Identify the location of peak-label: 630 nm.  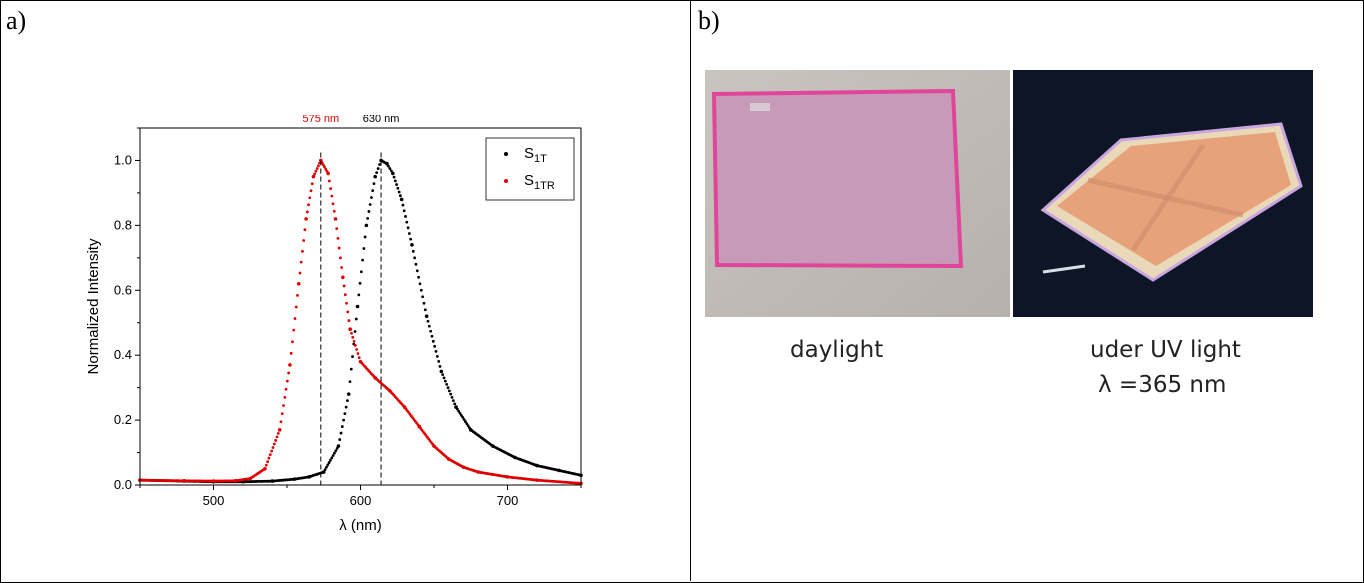
(381, 120).